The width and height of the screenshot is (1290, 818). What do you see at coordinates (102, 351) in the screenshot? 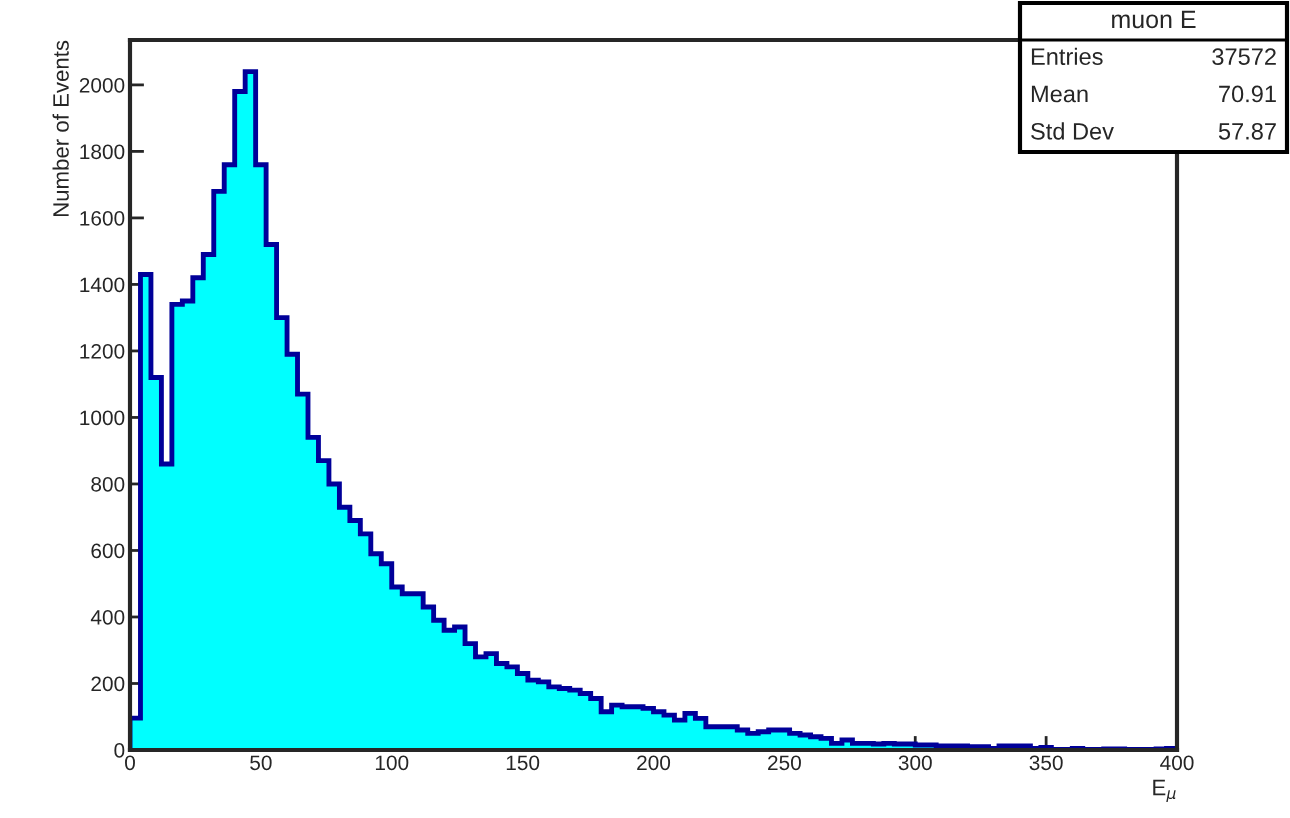
I see `y-tick-label: 1200` at bounding box center [102, 351].